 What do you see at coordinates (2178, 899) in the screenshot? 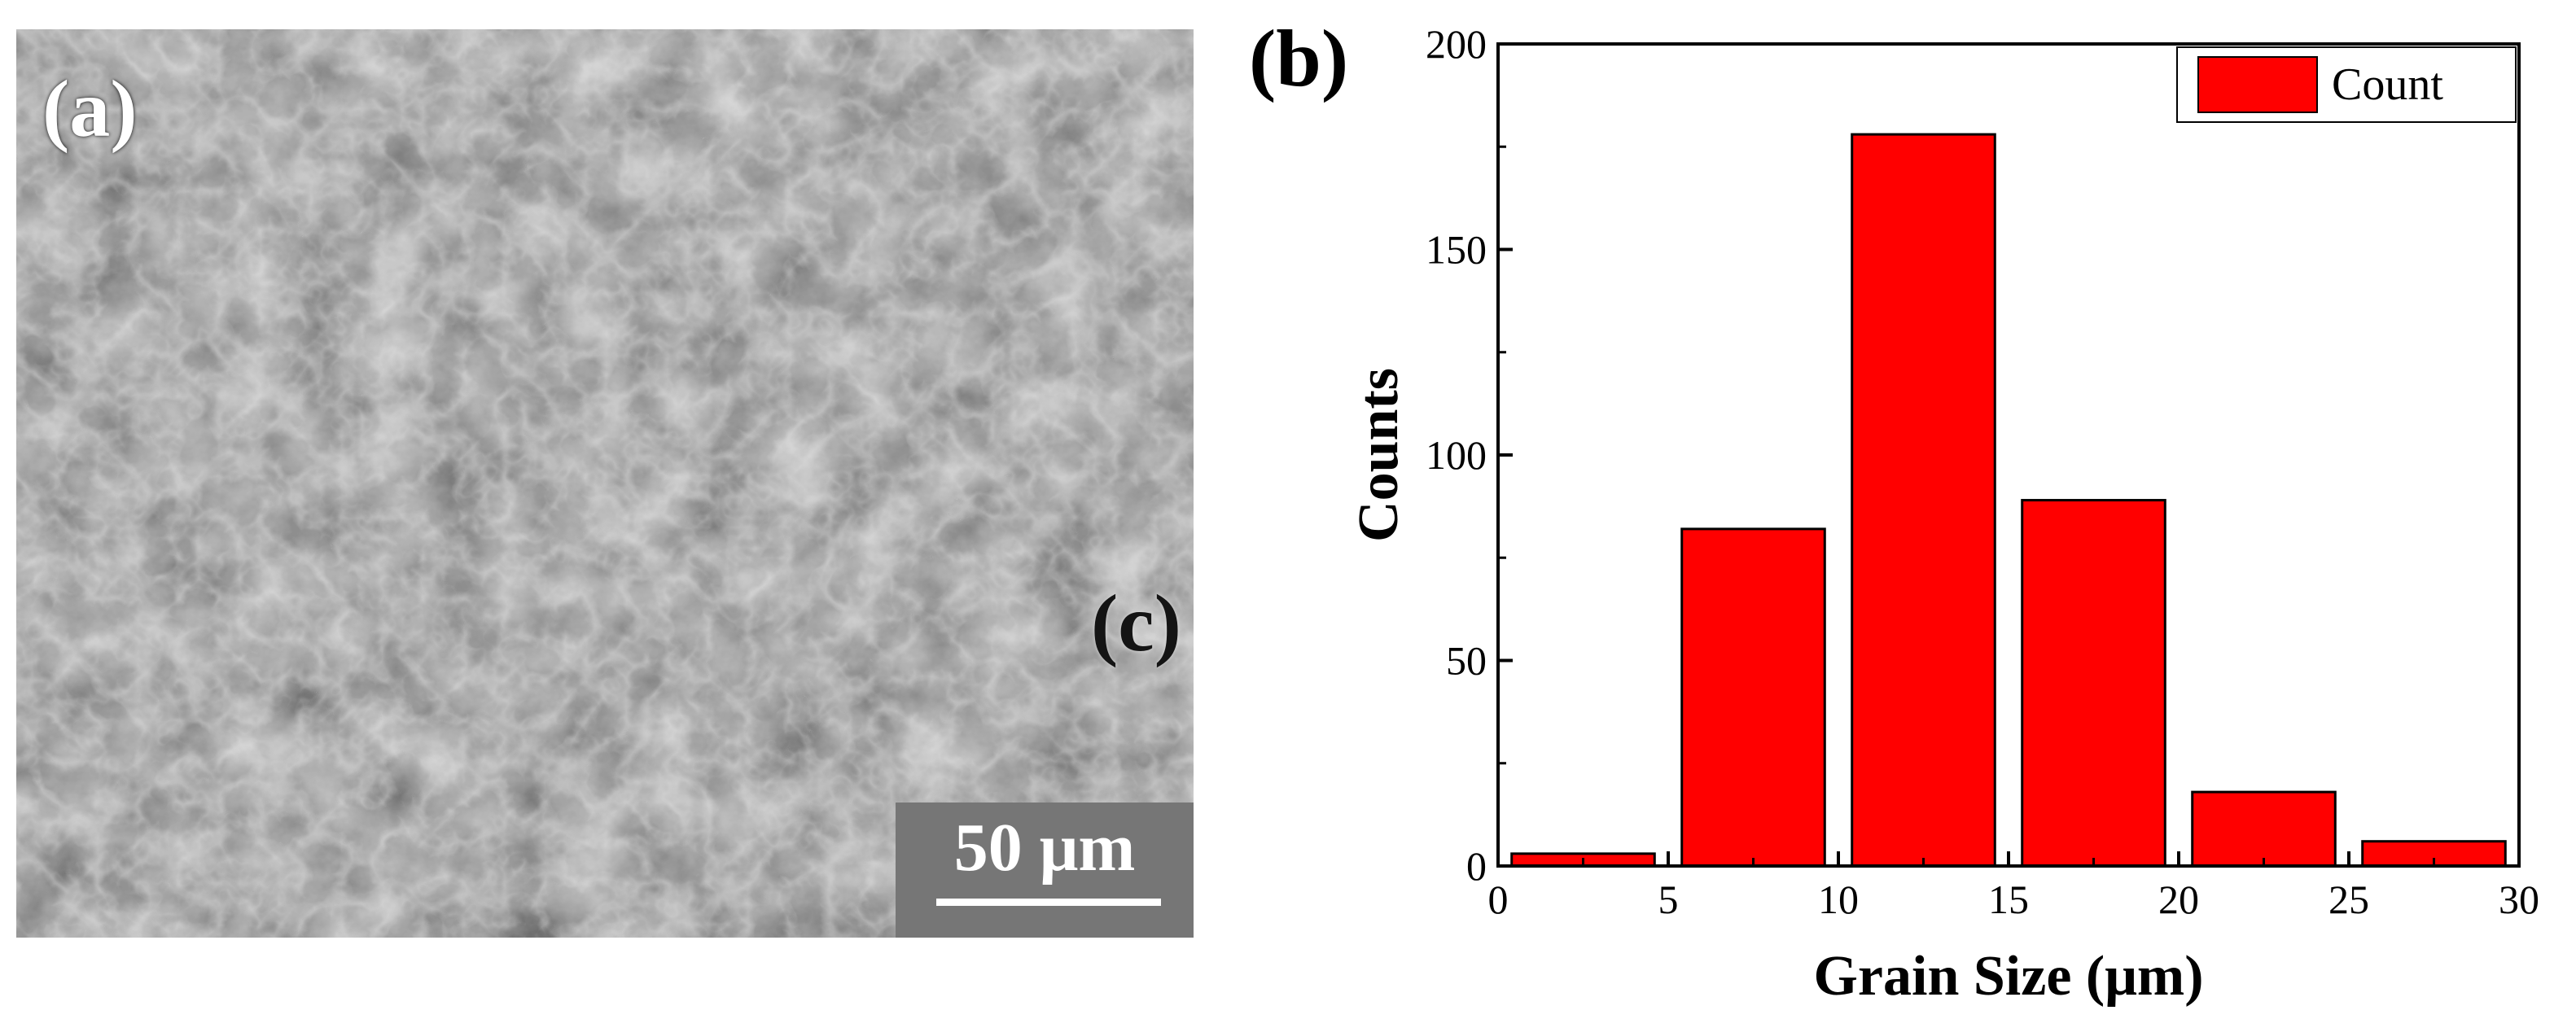
I see `x-tick-label: 20` at bounding box center [2178, 899].